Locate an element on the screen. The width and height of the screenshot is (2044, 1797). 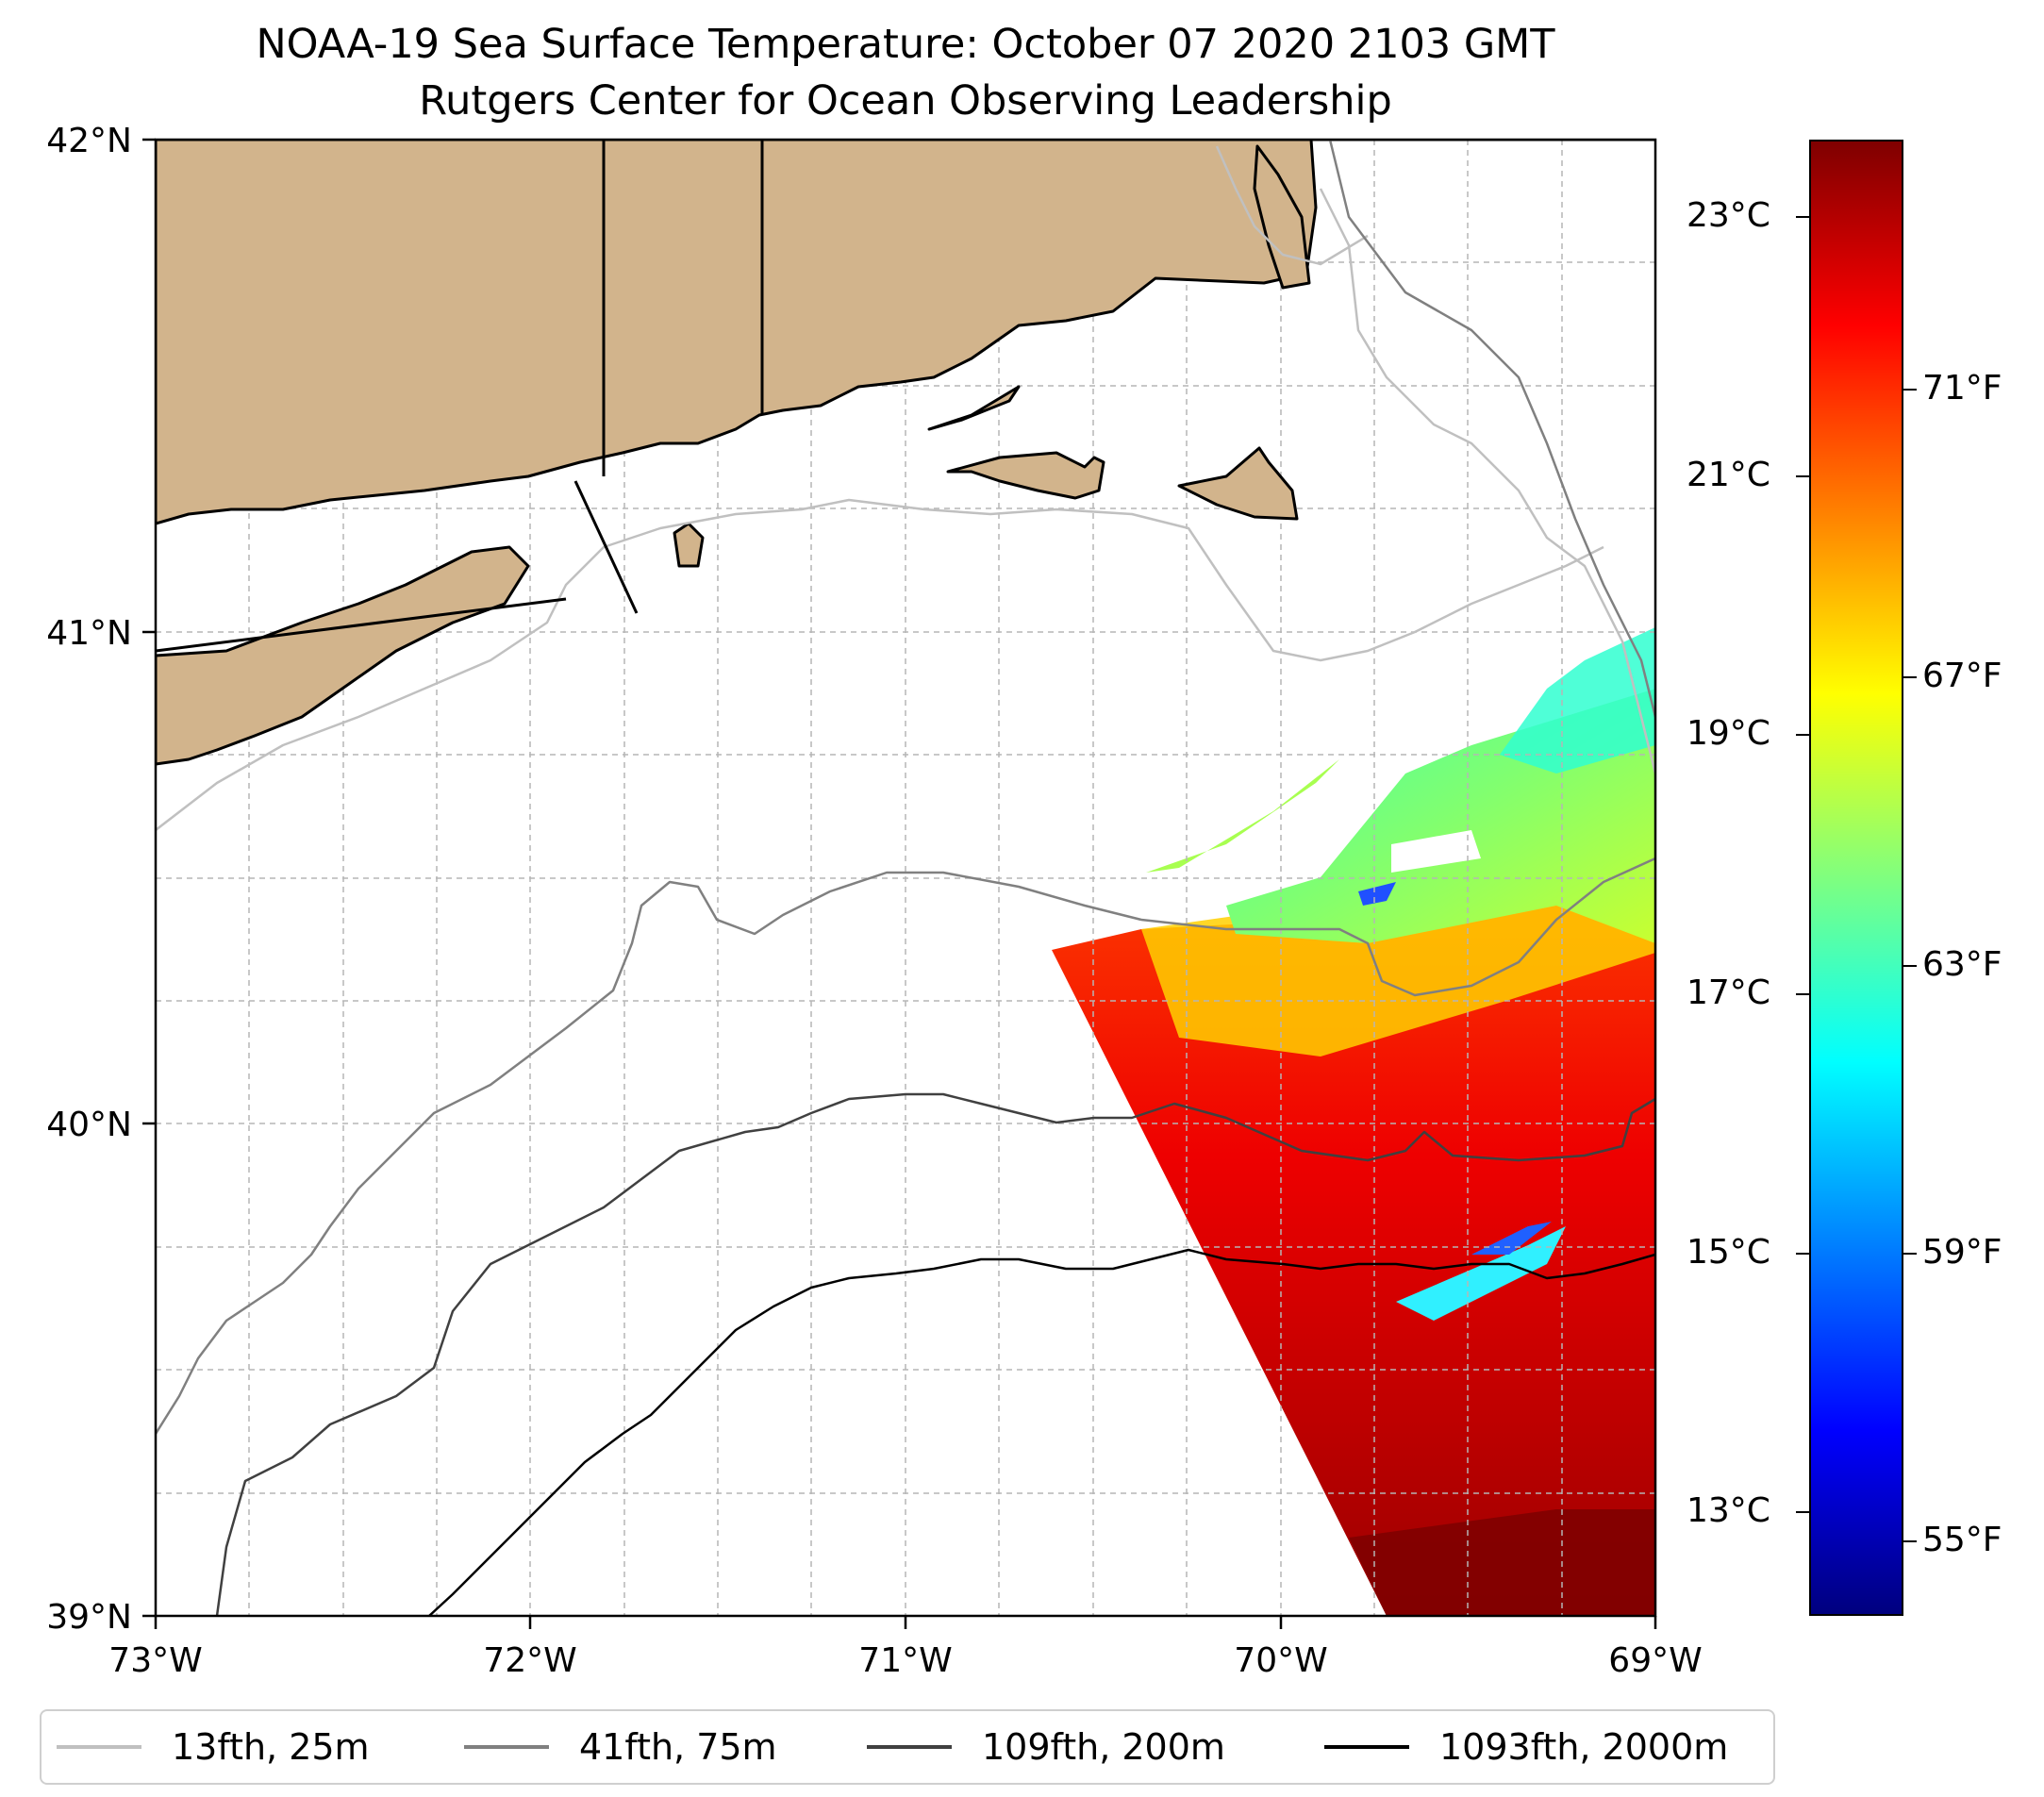
lon-tick-label: 73°W is located at coordinates (155, 1660).